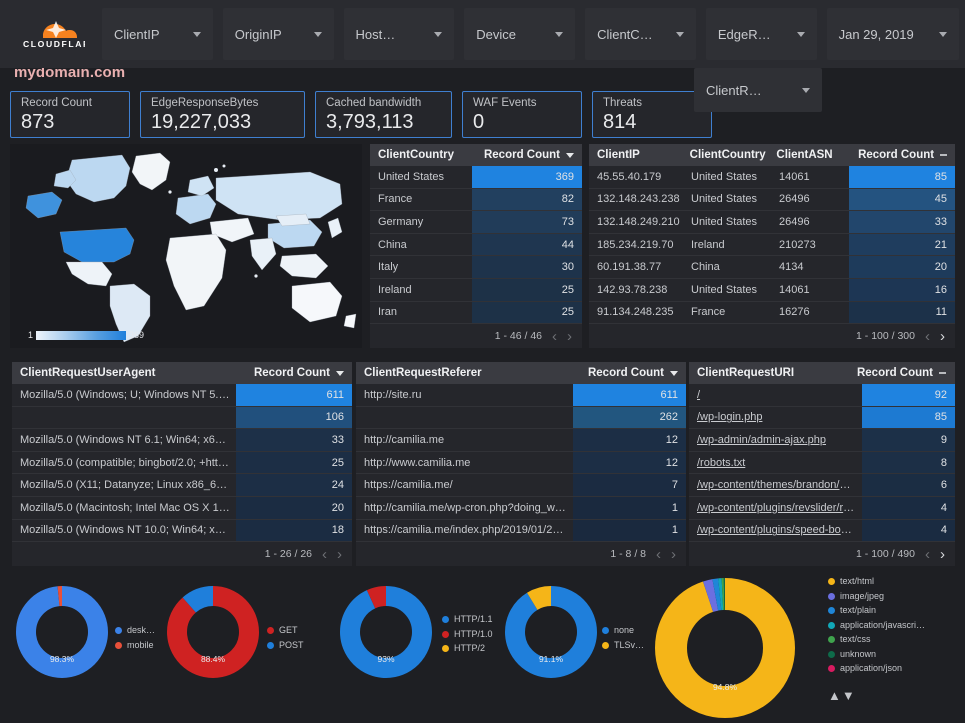 This screenshot has width=965, height=723. Describe the element at coordinates (521, 440) in the screenshot. I see `table-row: http://camilia.me 12` at that location.